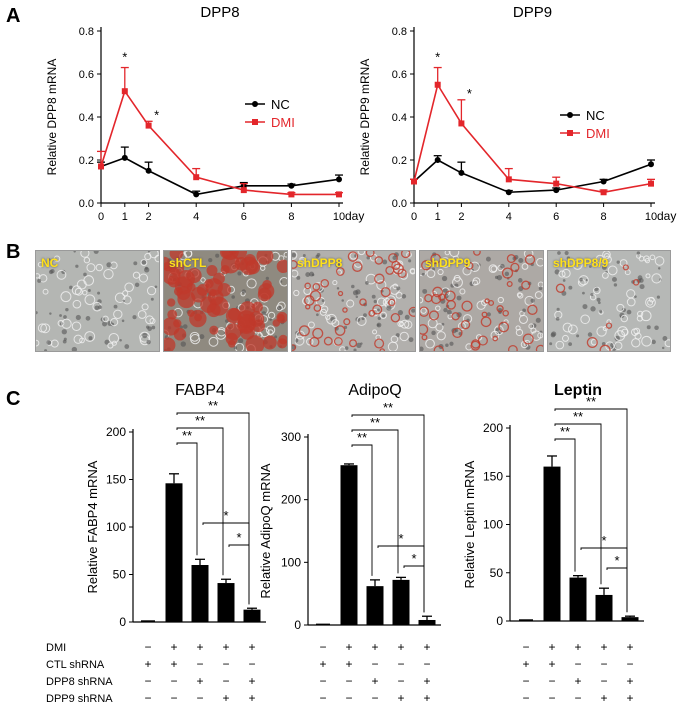 The image size is (685, 709). What do you see at coordinates (565, 431) in the screenshot?
I see `significance-label: **` at bounding box center [565, 431].